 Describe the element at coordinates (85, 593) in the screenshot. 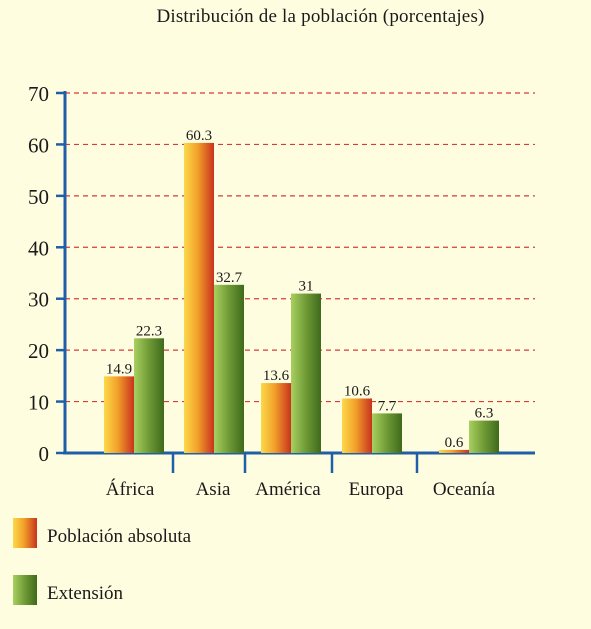

I see `legend-label: Extensión` at that location.